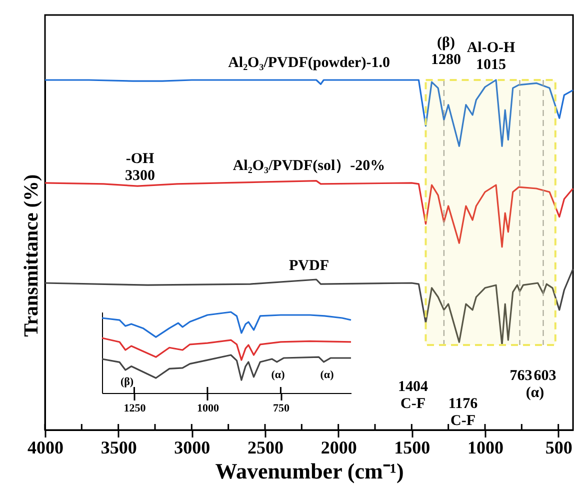  I want to click on series-label: Al₂O₃/PVDF(powder)-1.0, so click(309, 63).